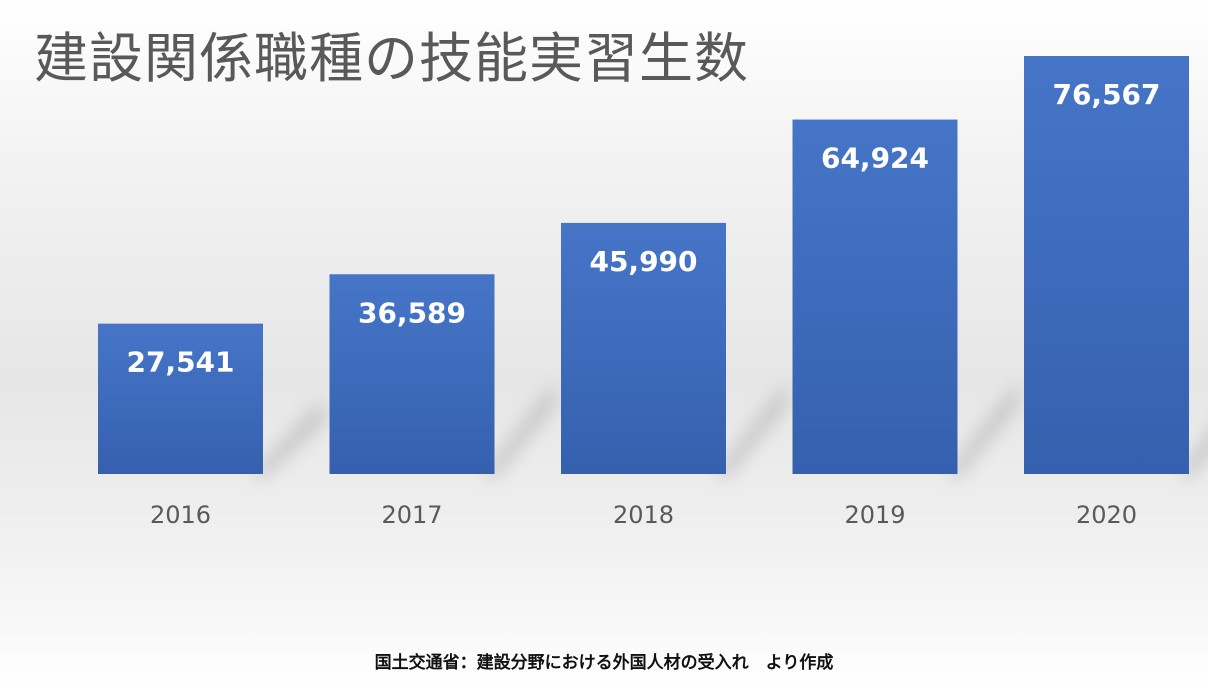 This screenshot has height=690, width=1208. I want to click on bar-2019, so click(875, 297).